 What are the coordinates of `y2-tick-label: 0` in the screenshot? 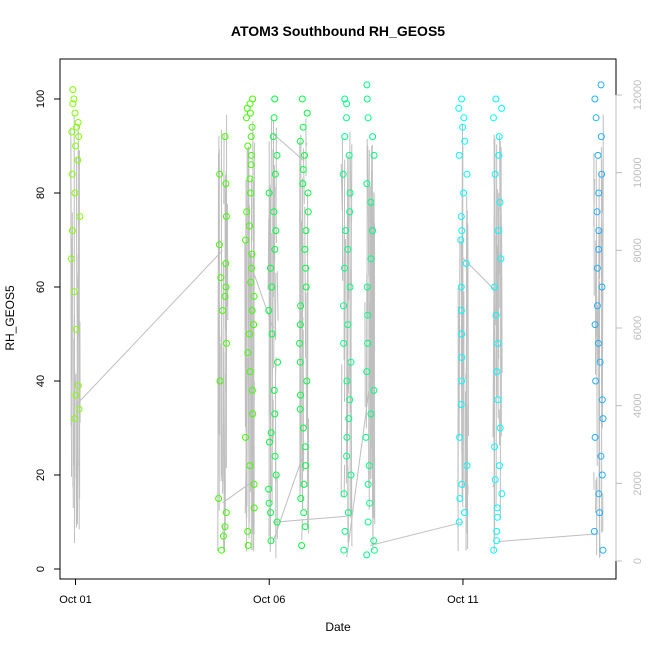 It's located at (638, 561).